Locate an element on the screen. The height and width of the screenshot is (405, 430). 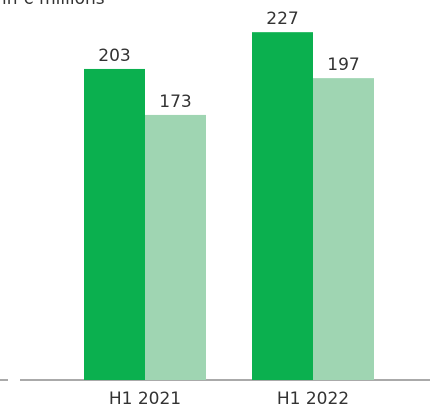
x-tick-label: H1 2022 is located at coordinates (313, 397).